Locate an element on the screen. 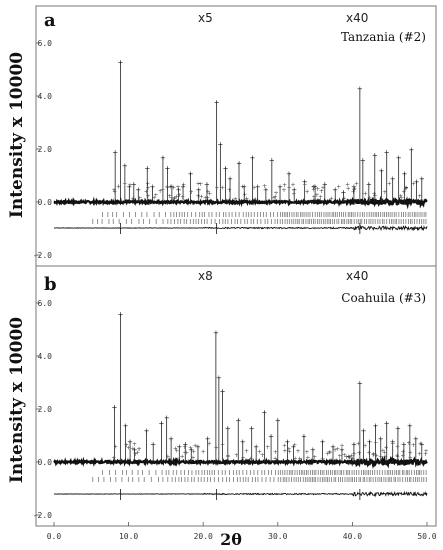 The height and width of the screenshot is (550, 443). y-axis-label-a: Intensity x 10000 is located at coordinates (17, 135).